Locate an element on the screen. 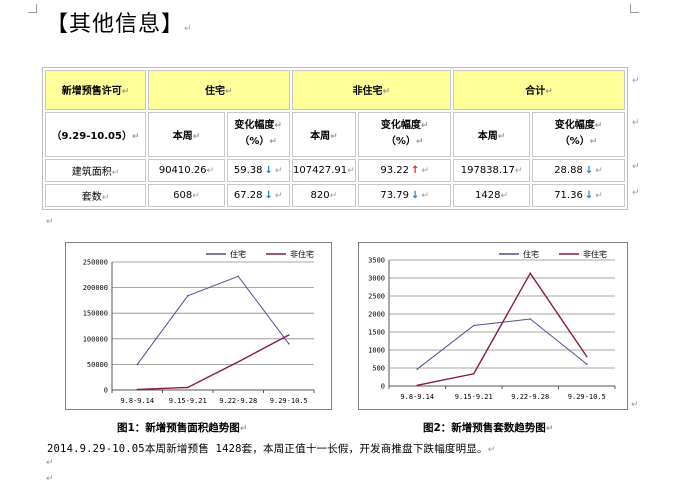 The image size is (679, 486). y-tick-label: 250000 is located at coordinates (95, 263).